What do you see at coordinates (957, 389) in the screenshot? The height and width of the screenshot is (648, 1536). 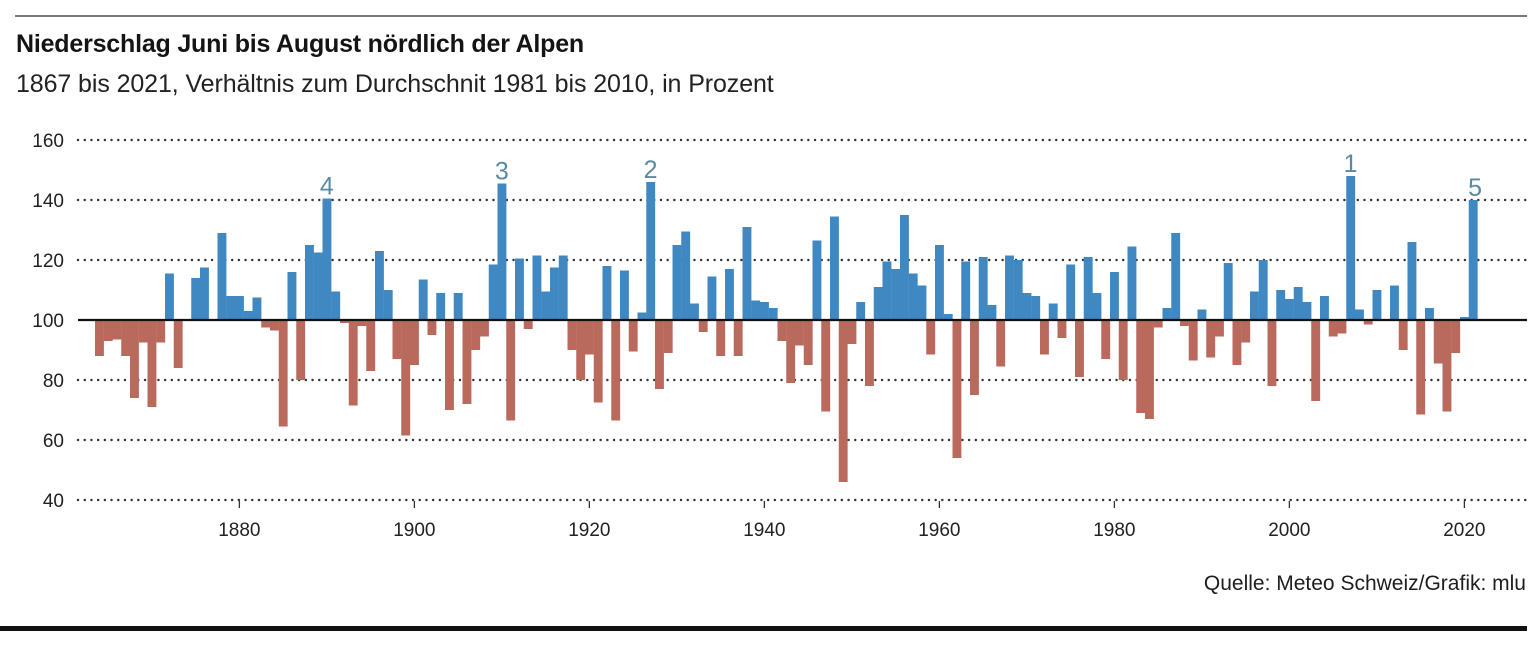 I see `bar-1962` at bounding box center [957, 389].